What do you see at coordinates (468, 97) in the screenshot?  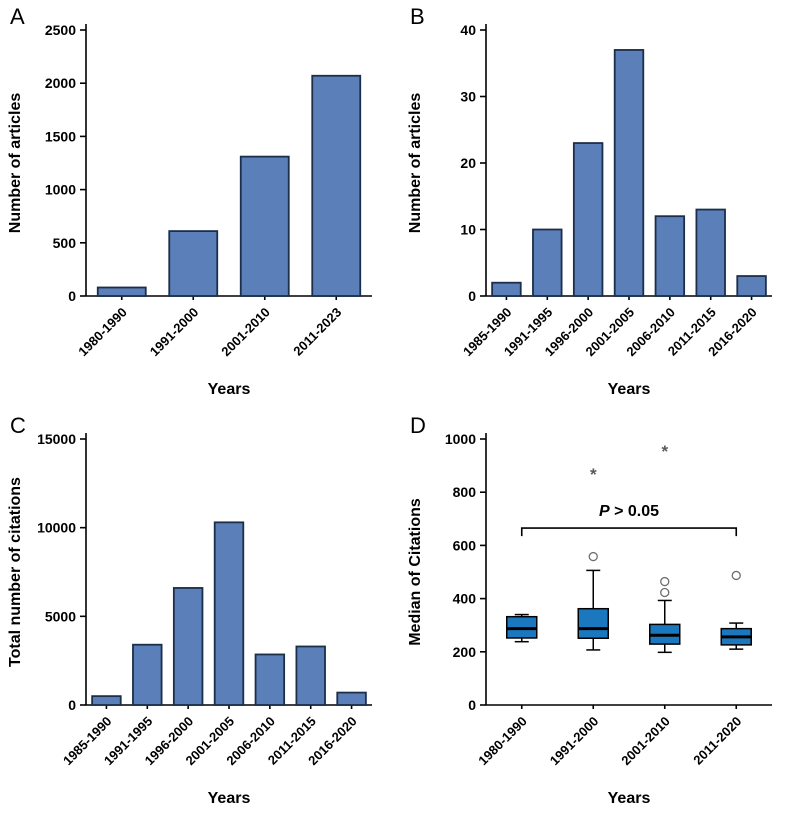 I see `svg-text: 30` at bounding box center [468, 97].